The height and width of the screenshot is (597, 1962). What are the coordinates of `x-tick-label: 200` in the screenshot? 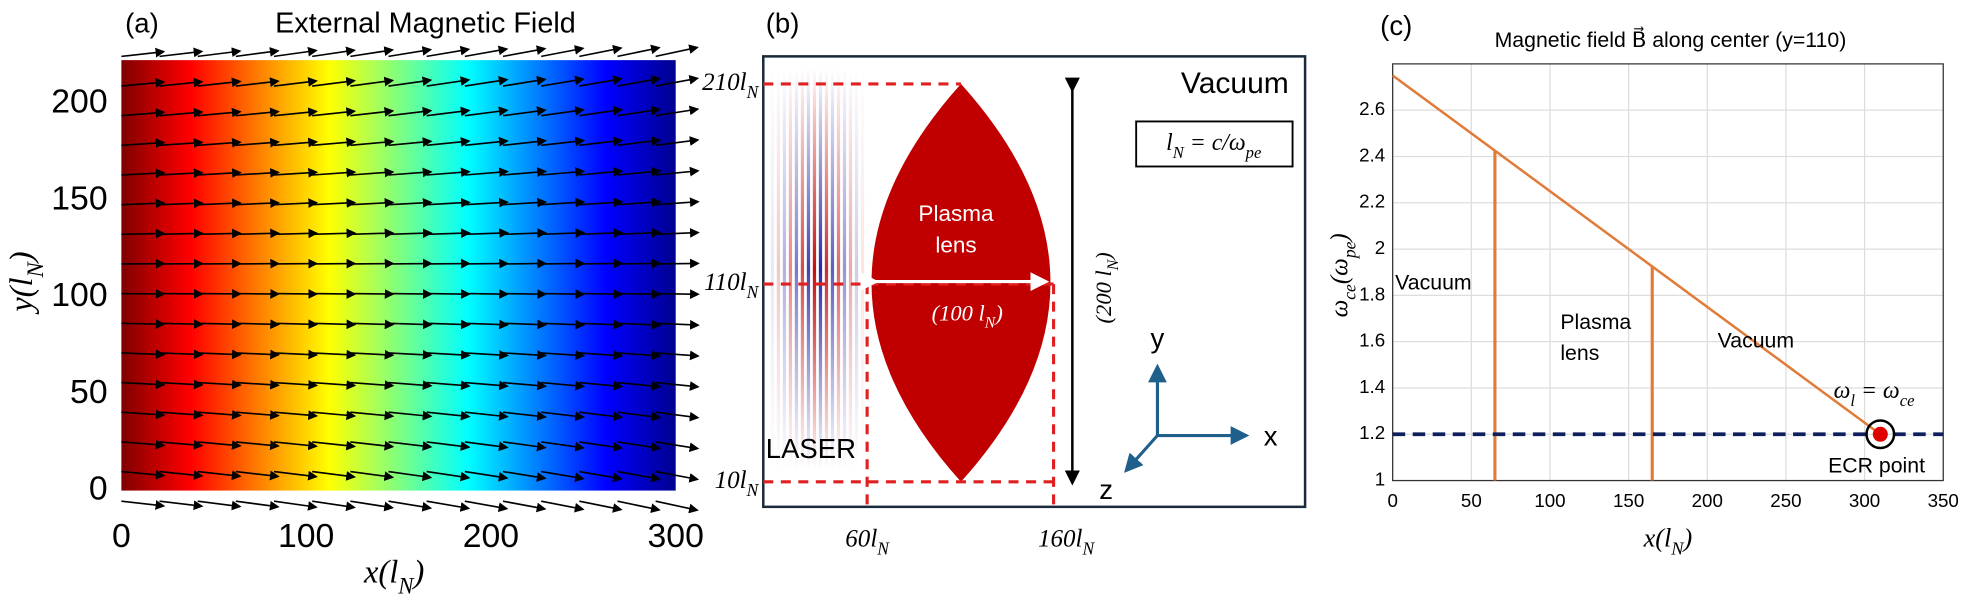 It's located at (1707, 500).